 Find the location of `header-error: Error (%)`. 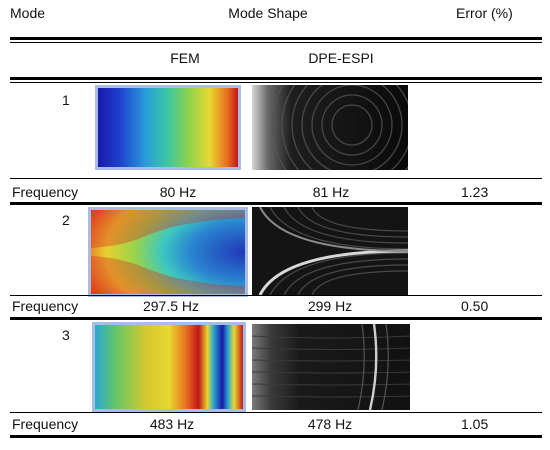

header-error: Error (%) is located at coordinates (484, 13).